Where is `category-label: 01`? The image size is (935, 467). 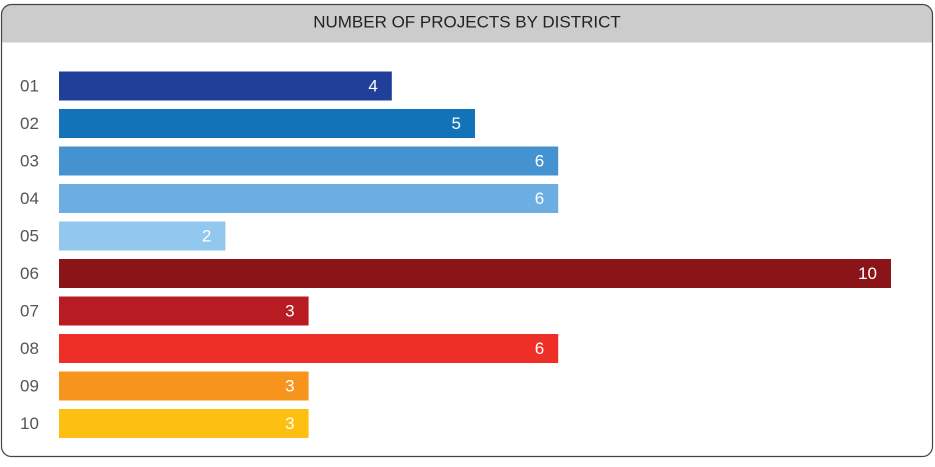
category-label: 01 is located at coordinates (29, 85).